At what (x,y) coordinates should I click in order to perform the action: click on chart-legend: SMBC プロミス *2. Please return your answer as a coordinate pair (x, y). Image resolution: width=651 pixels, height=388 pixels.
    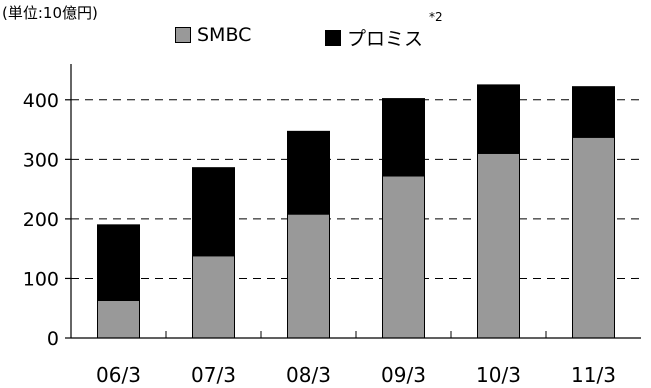
    Looking at the image, I should click on (325, 32).